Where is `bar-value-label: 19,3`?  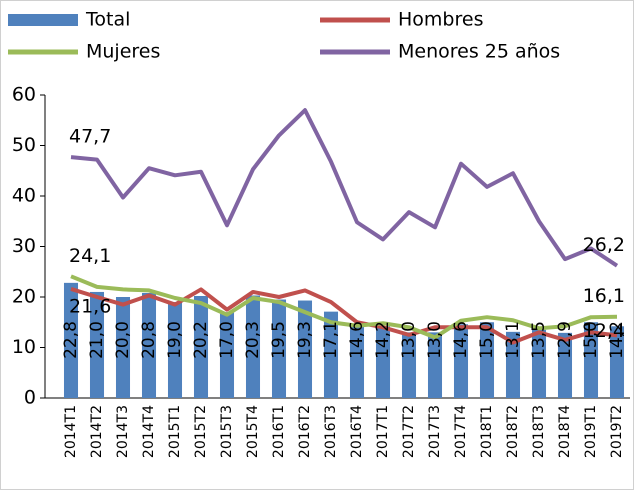
bar-value-label: 19,3 is located at coordinates (305, 340).